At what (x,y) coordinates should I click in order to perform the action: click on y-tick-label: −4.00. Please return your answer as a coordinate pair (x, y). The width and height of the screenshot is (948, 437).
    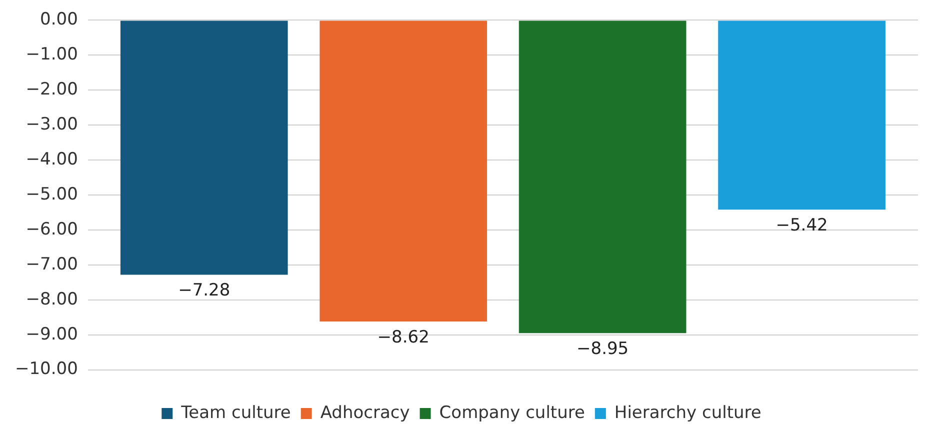
    Looking at the image, I should click on (52, 159).